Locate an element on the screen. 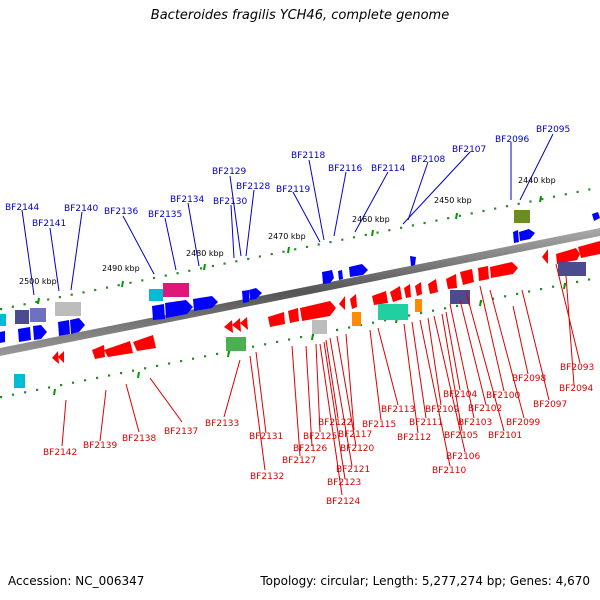  gene-label: BF2105 is located at coordinates (461, 436).